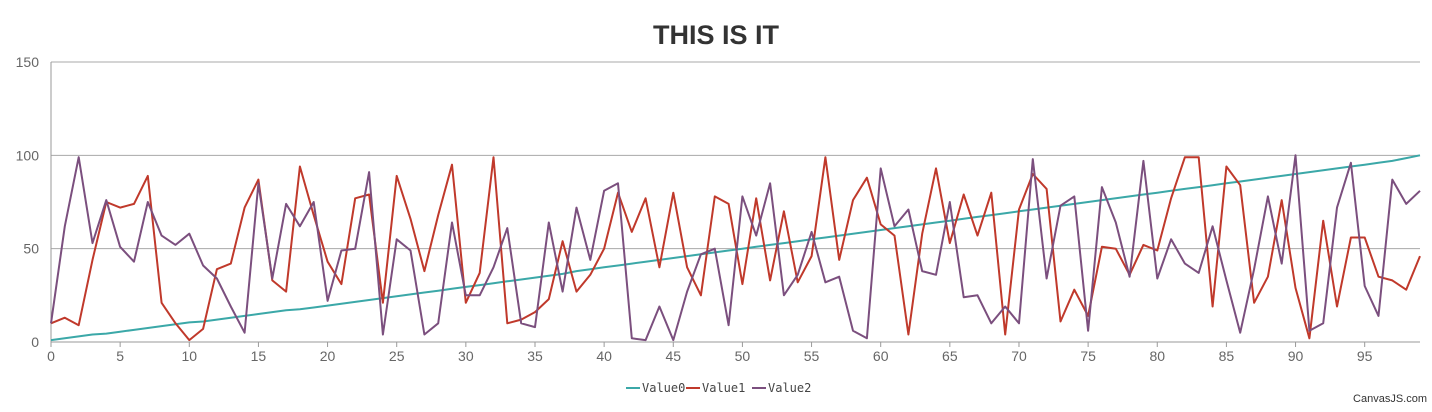 This screenshot has width=1432, height=412. I want to click on x-tick-label: 35, so click(535, 356).